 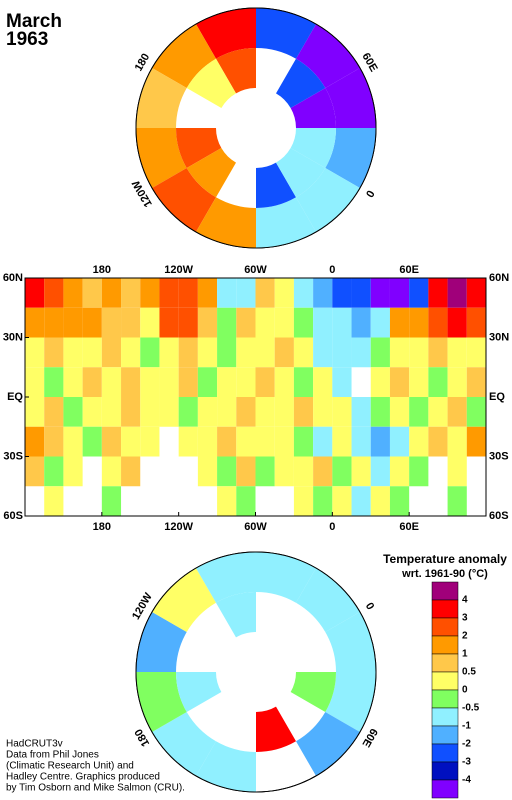 What do you see at coordinates (369, 62) in the screenshot?
I see `lon-label: 60E` at bounding box center [369, 62].